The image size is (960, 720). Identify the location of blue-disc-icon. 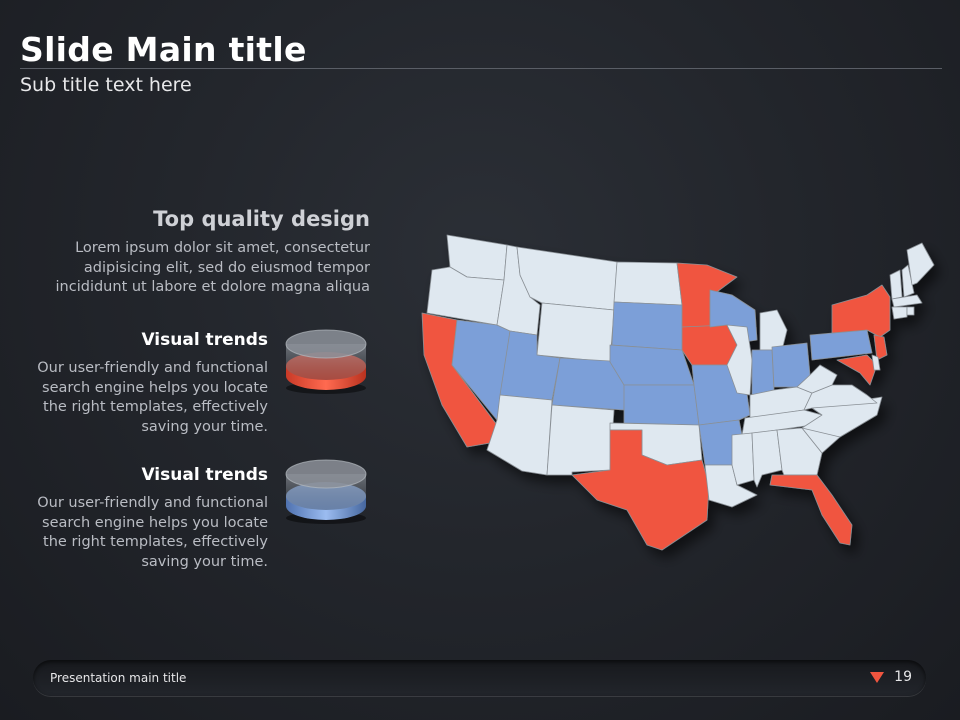
(326, 492).